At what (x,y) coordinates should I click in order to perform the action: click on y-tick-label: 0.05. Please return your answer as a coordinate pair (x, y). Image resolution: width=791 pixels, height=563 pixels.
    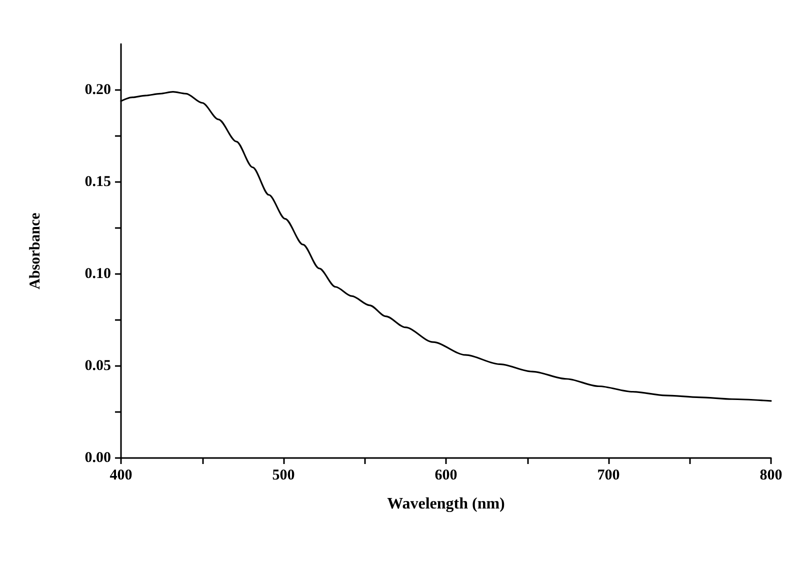
    Looking at the image, I should click on (97, 366).